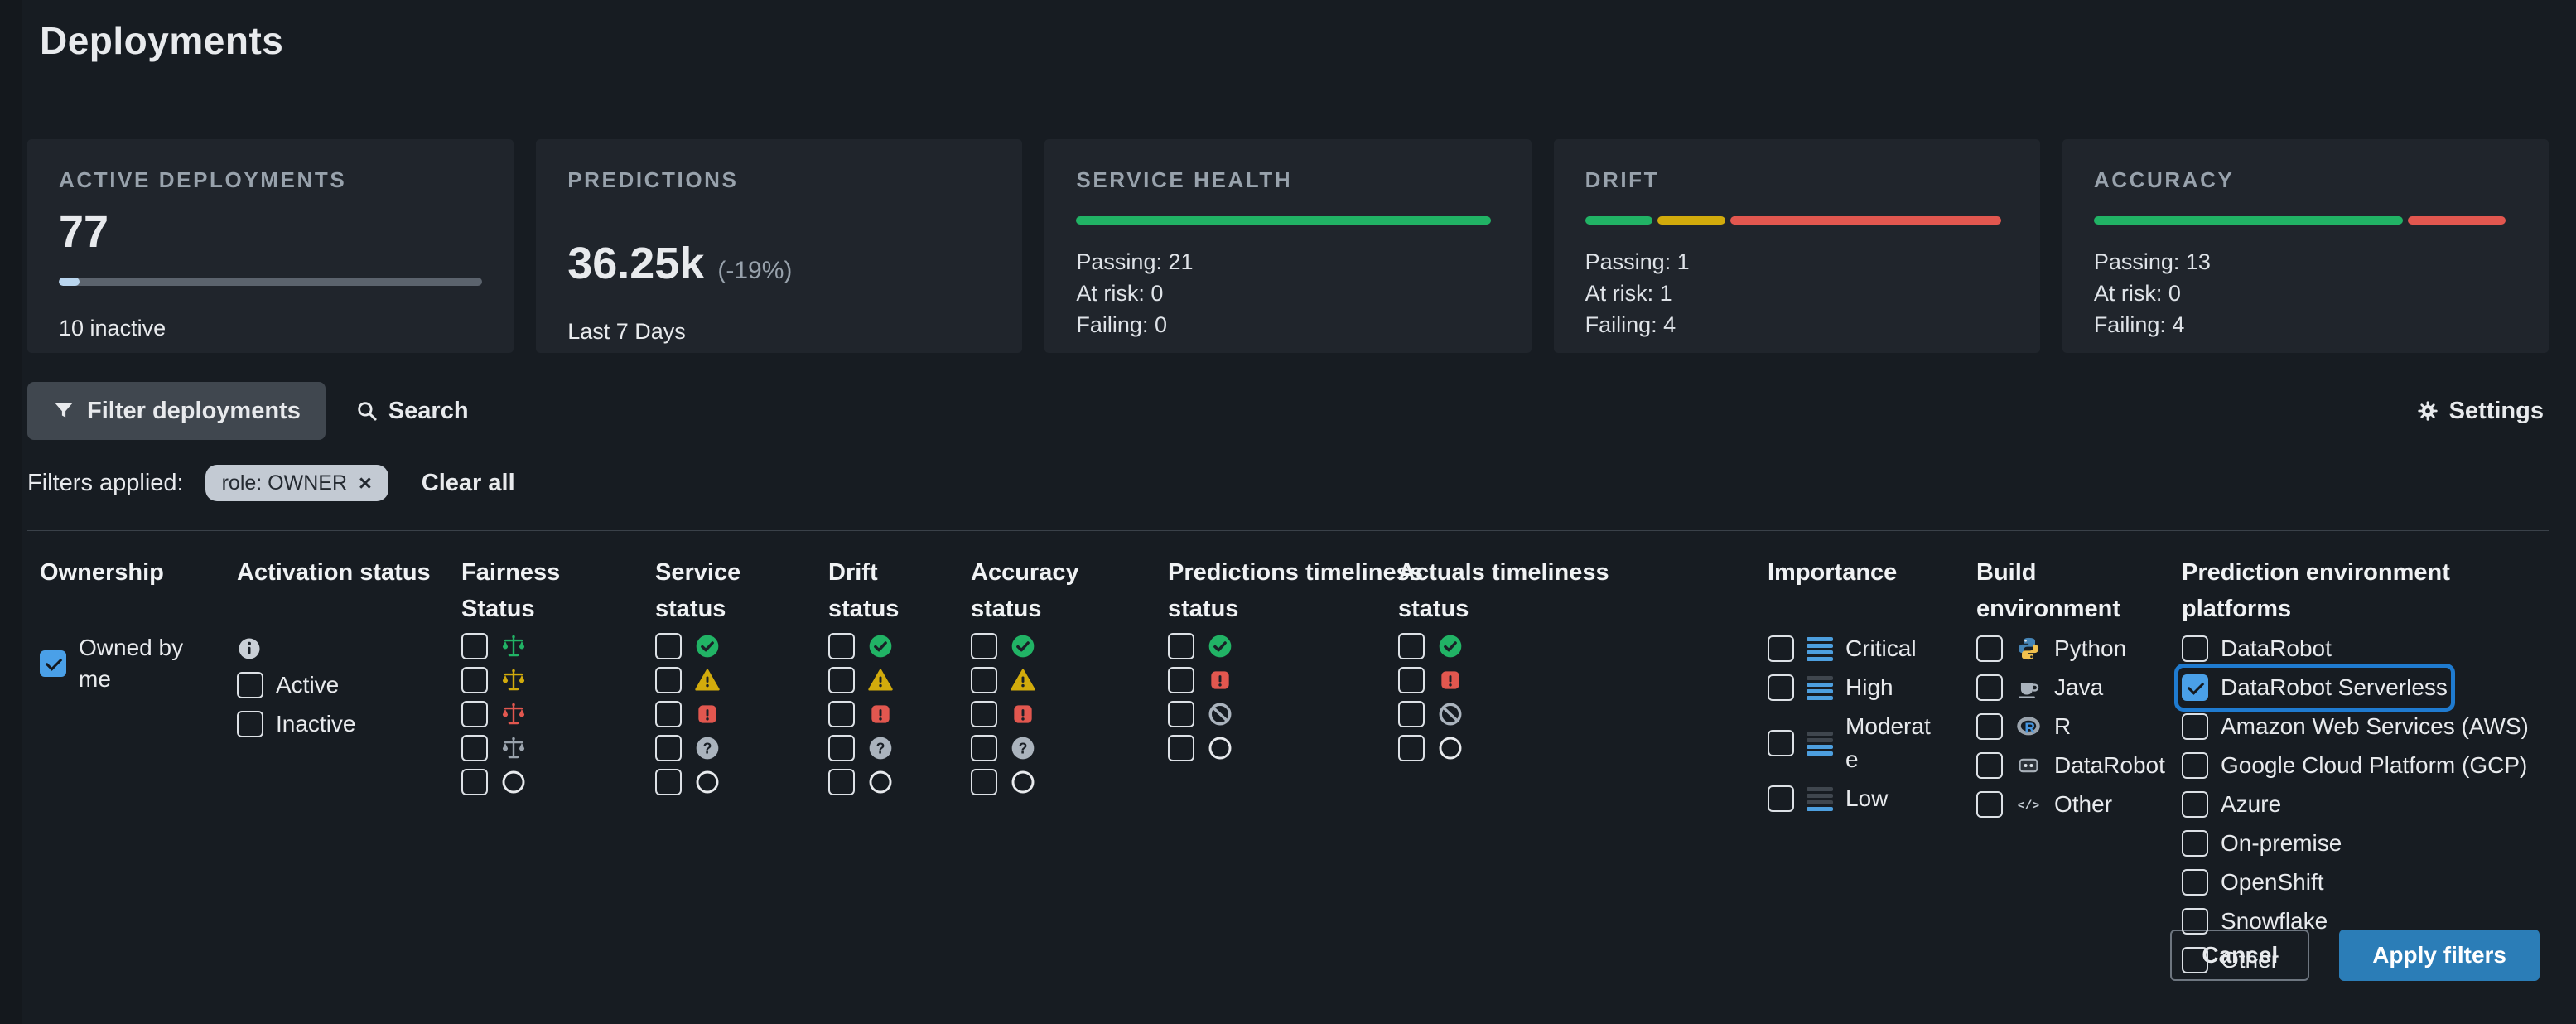 The width and height of the screenshot is (2576, 1024). What do you see at coordinates (2195, 765) in the screenshot?
I see `checkbox-google-cloud-platform-gcp` at bounding box center [2195, 765].